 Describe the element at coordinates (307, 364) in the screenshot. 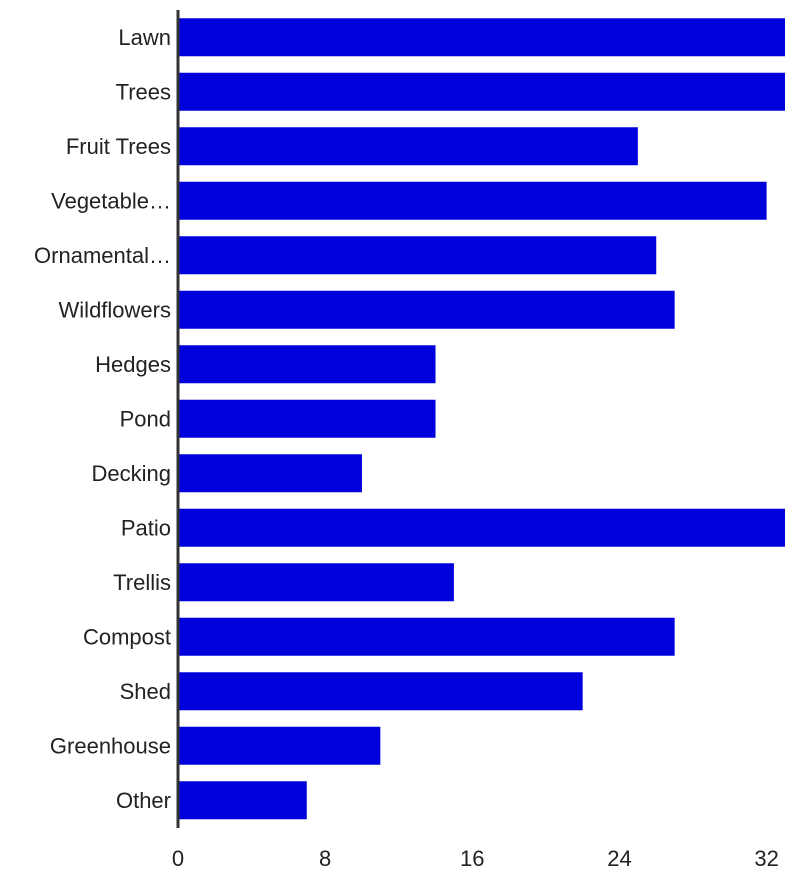

I see `bar-hedges` at that location.